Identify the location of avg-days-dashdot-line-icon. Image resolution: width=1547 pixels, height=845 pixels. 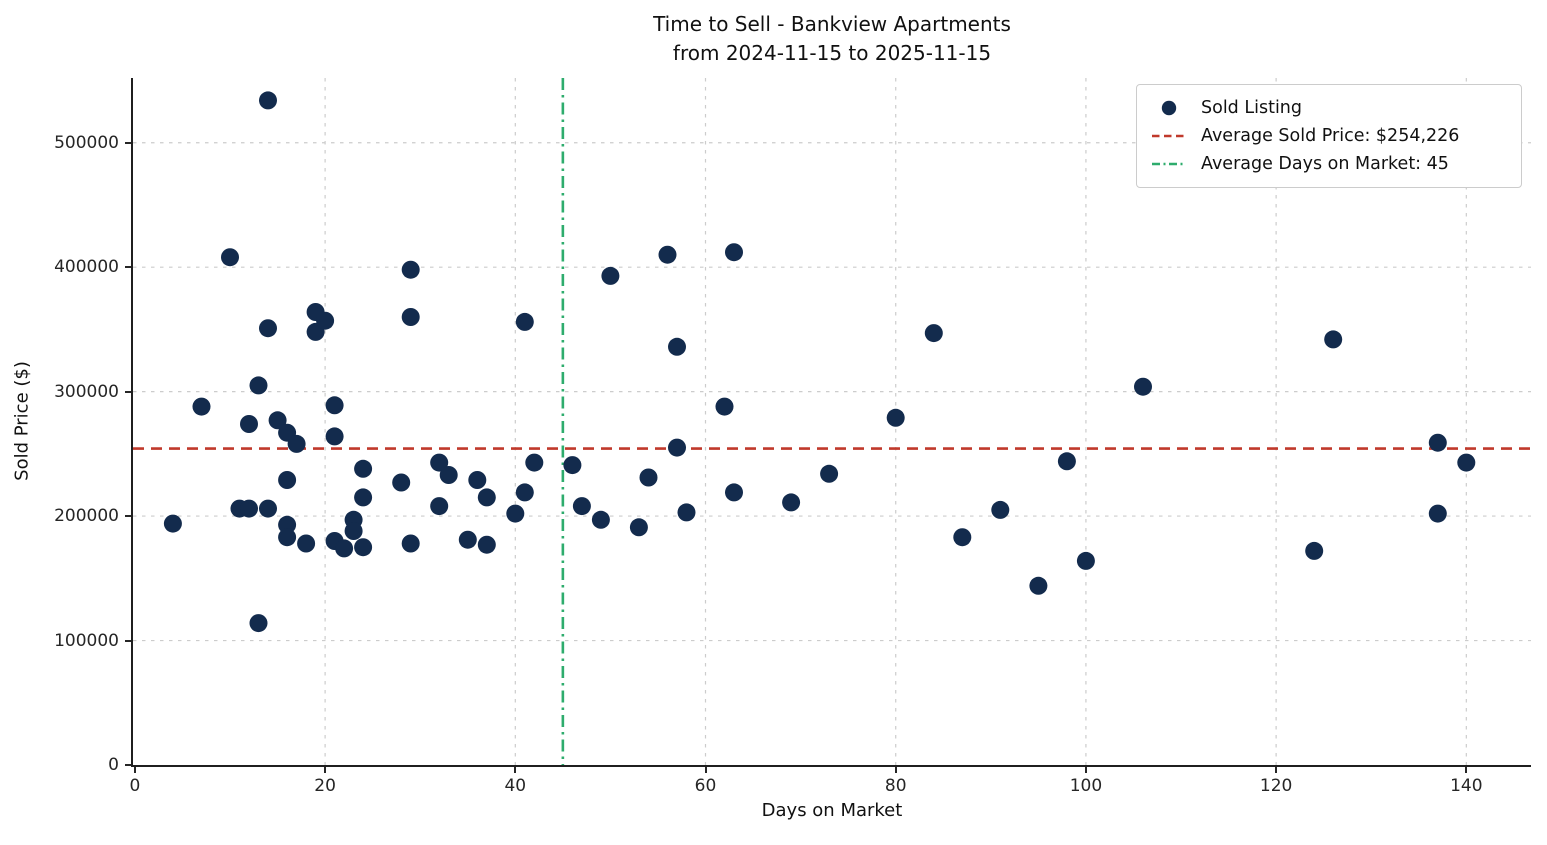
(1169, 164).